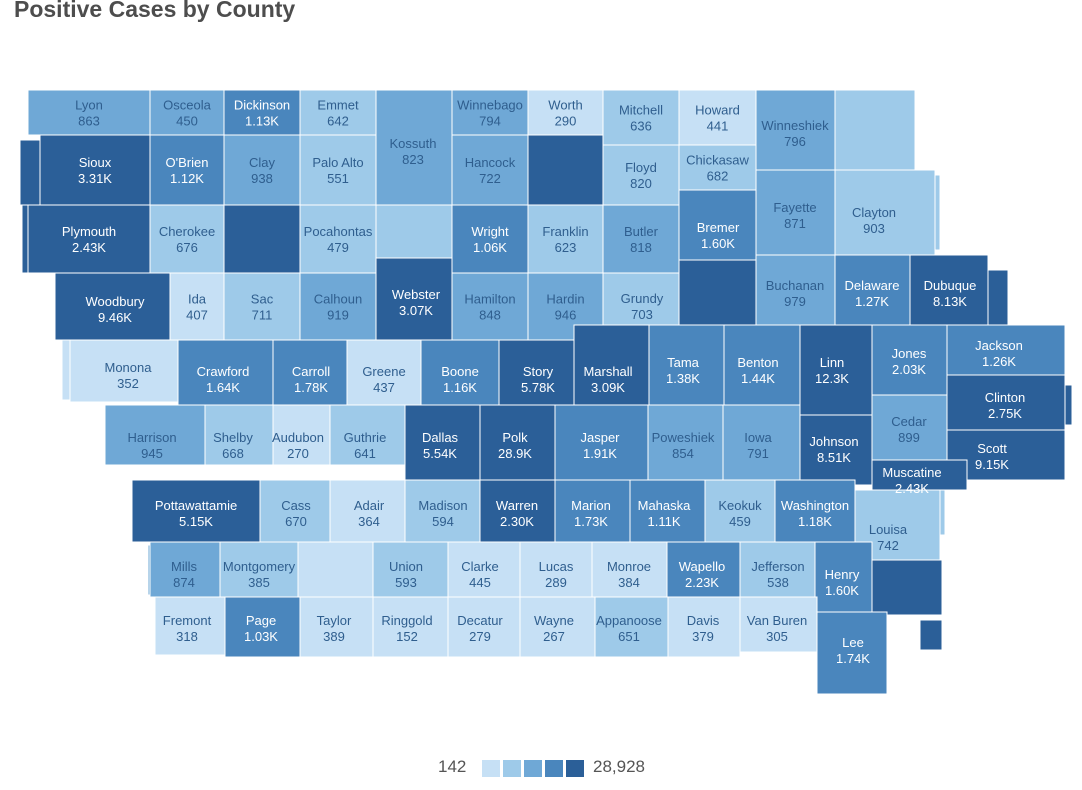 The width and height of the screenshot is (1082, 790). I want to click on county-dubuque, so click(949, 290).